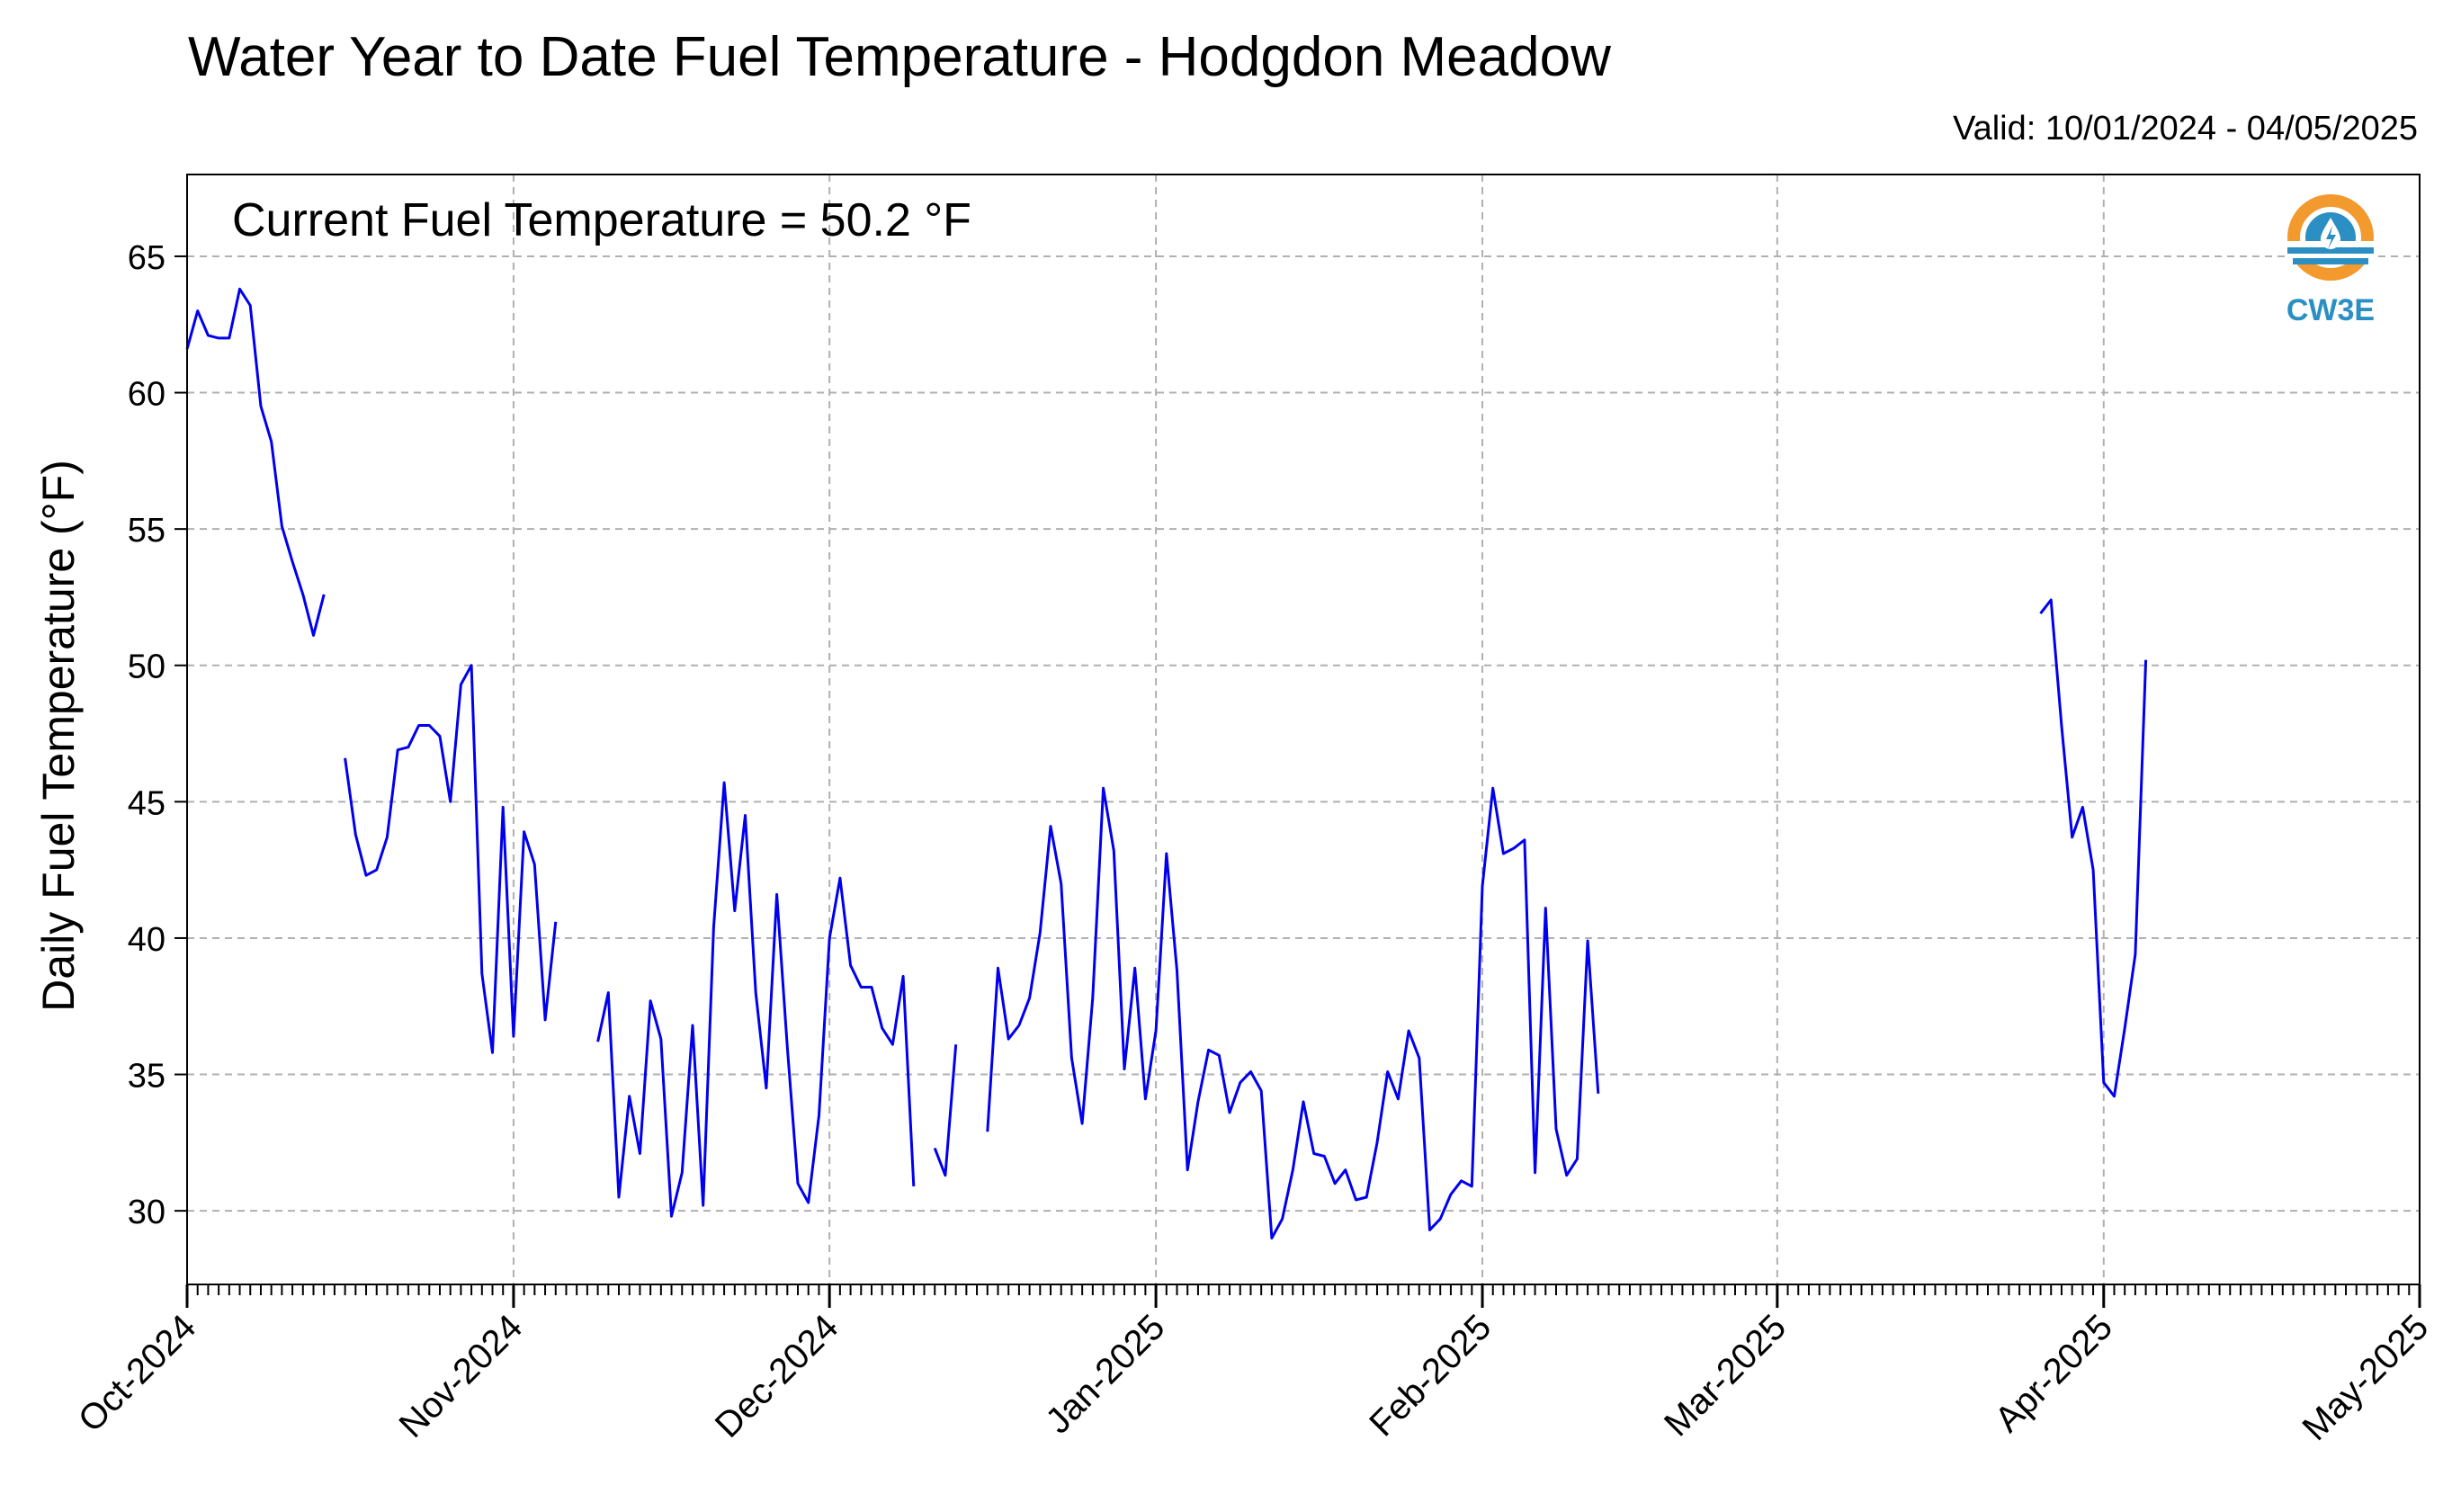 The image size is (2452, 1512). Describe the element at coordinates (1430, 1375) in the screenshot. I see `x-tick-label: Feb-2025` at that location.